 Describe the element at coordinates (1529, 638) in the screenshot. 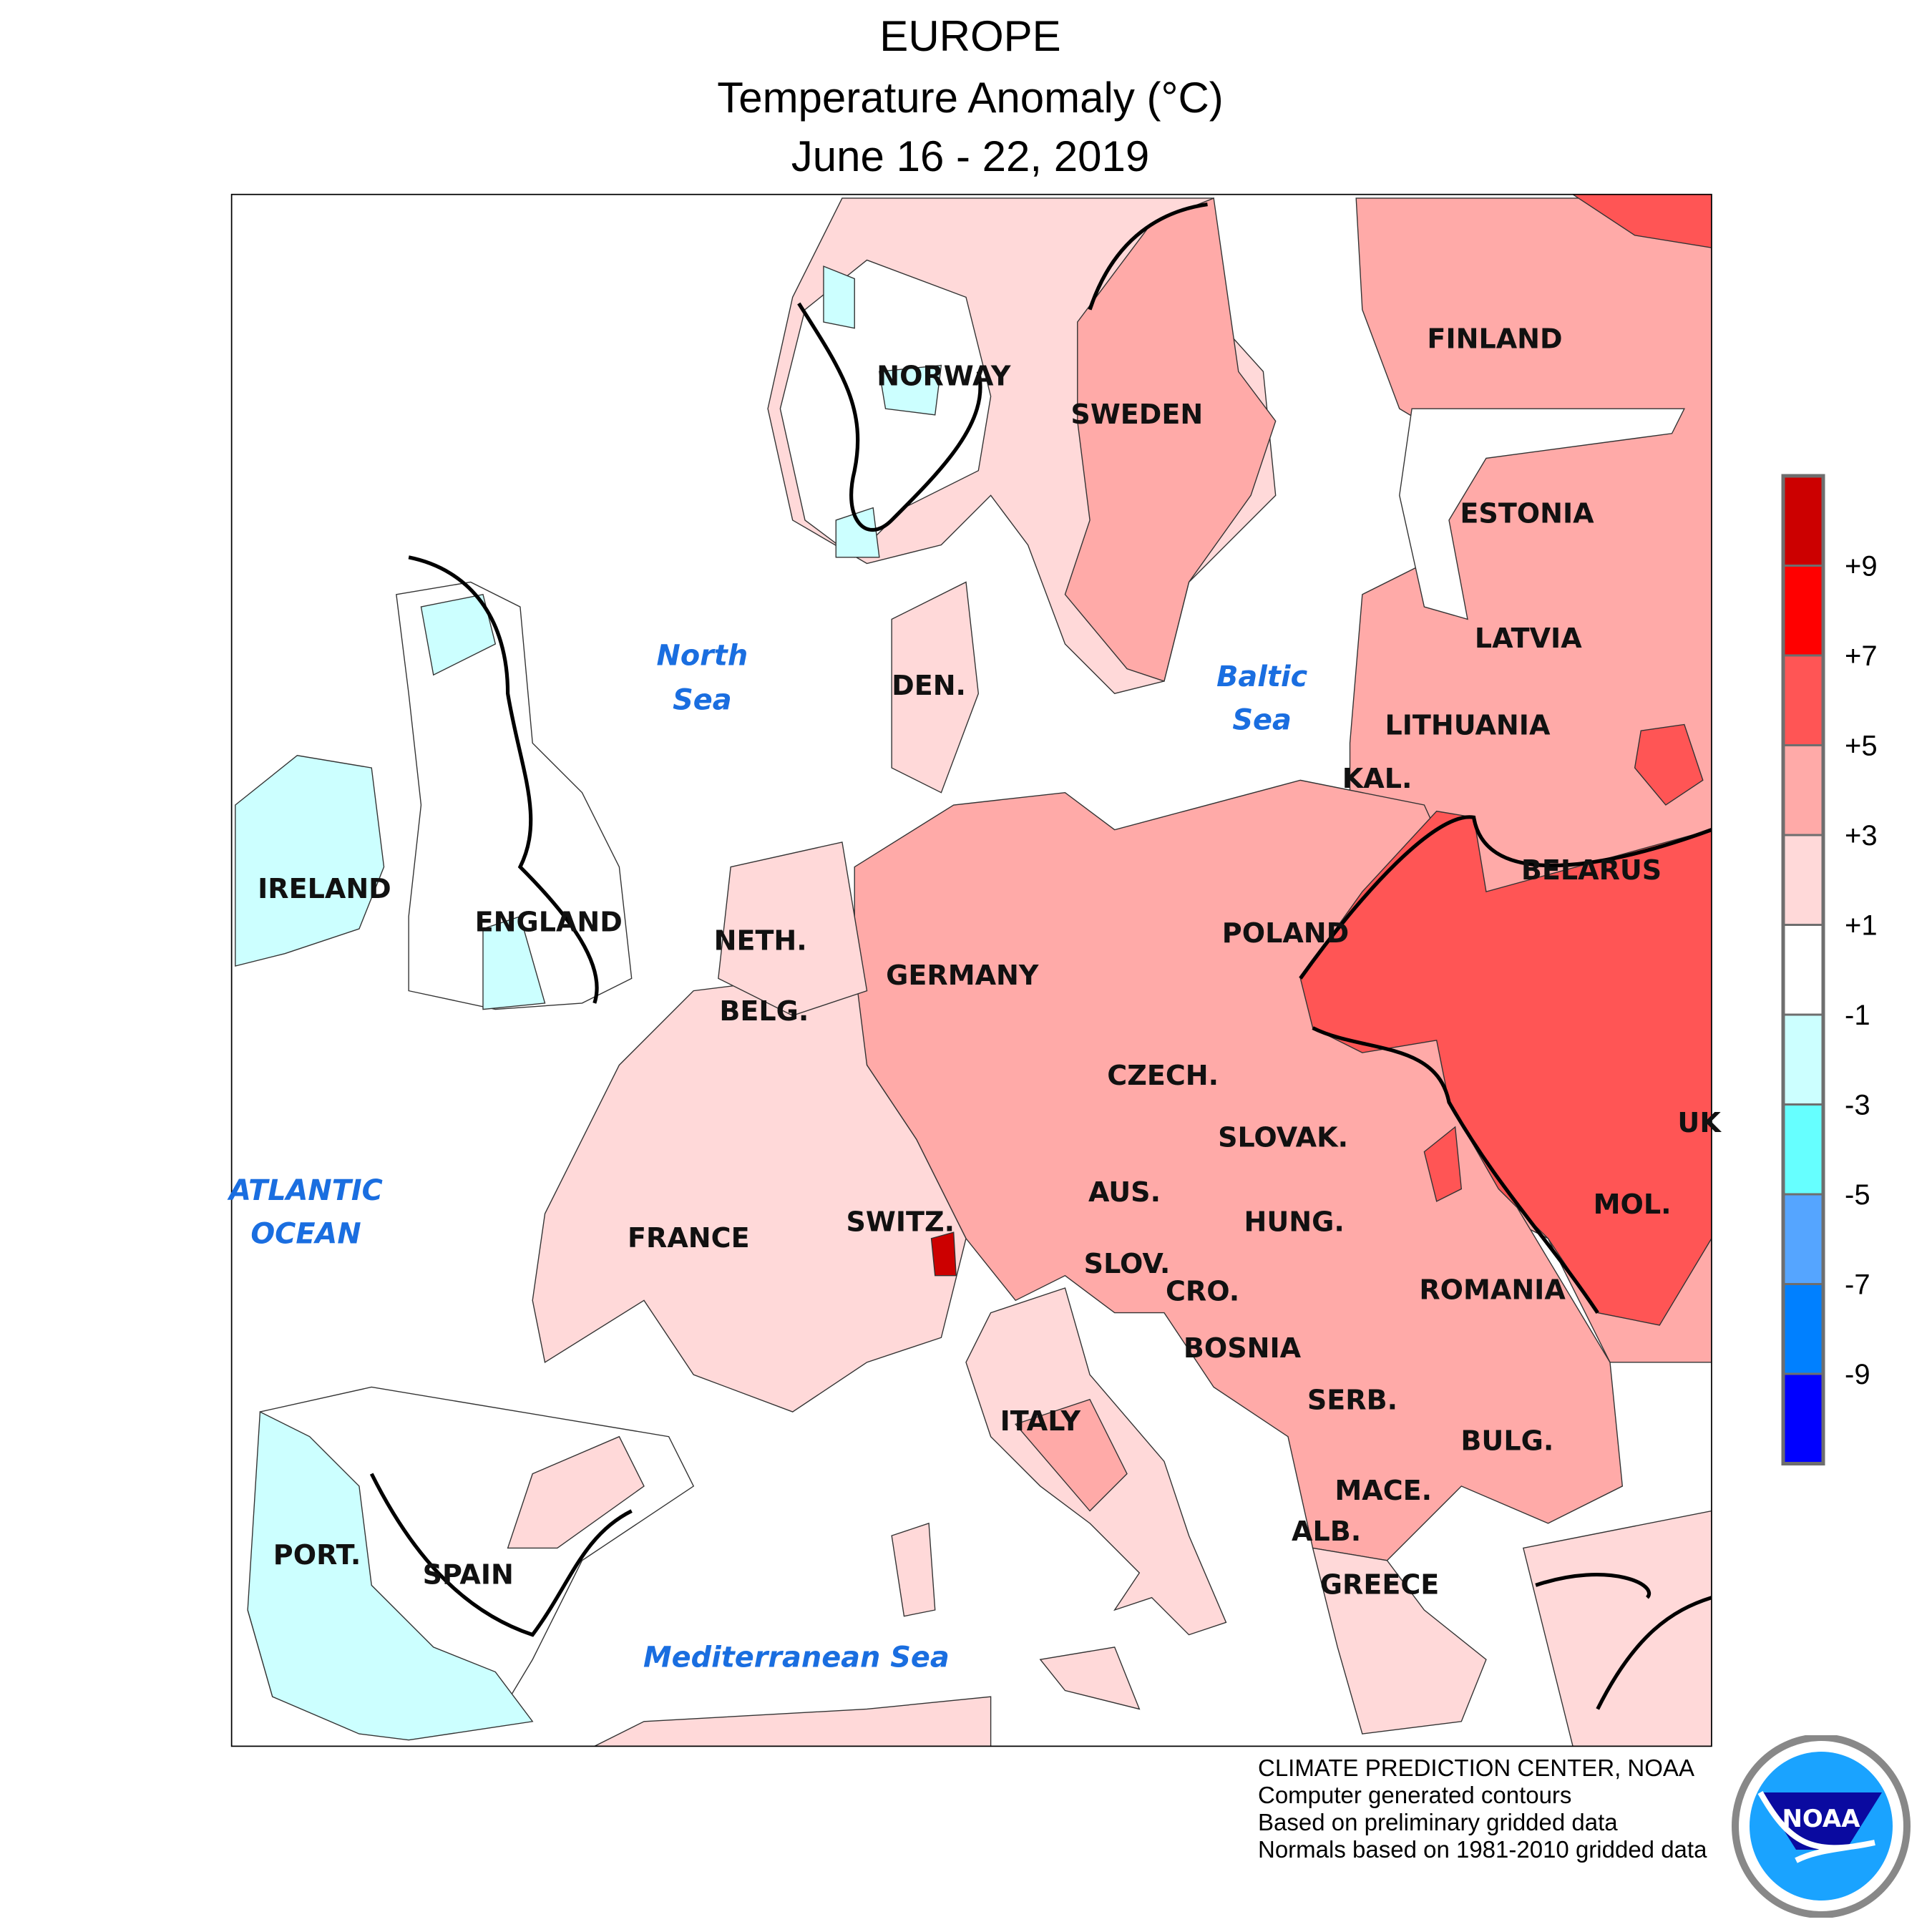

I see `label-latvia: LATVIA` at that location.